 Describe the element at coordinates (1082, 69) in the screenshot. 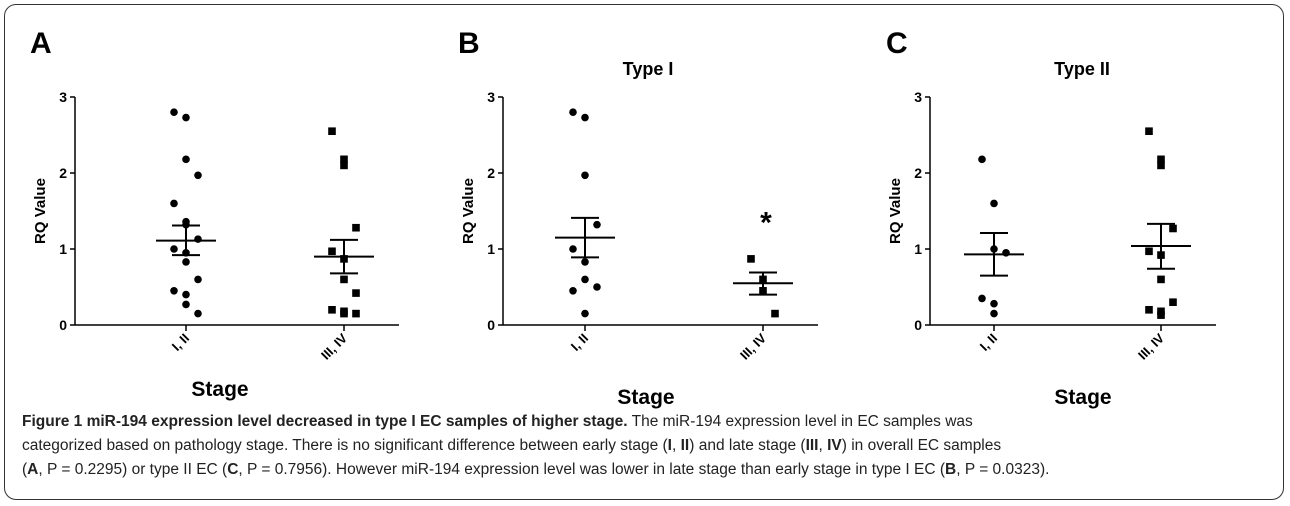

I see `panel-title: Type II` at that location.